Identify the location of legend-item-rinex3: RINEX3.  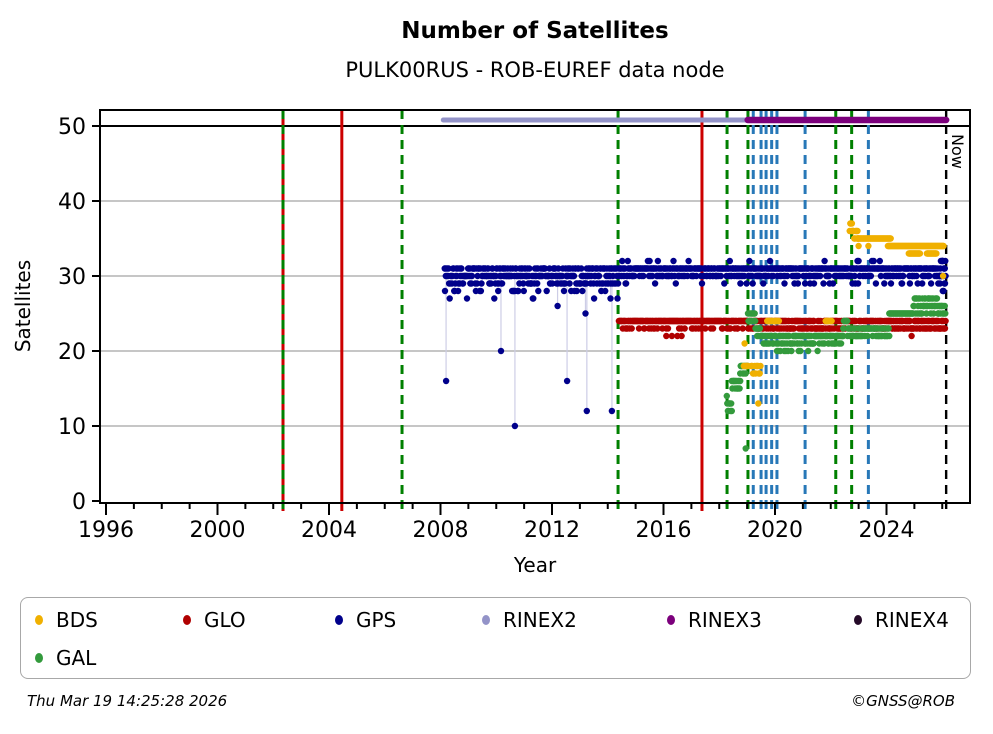
(760, 620).